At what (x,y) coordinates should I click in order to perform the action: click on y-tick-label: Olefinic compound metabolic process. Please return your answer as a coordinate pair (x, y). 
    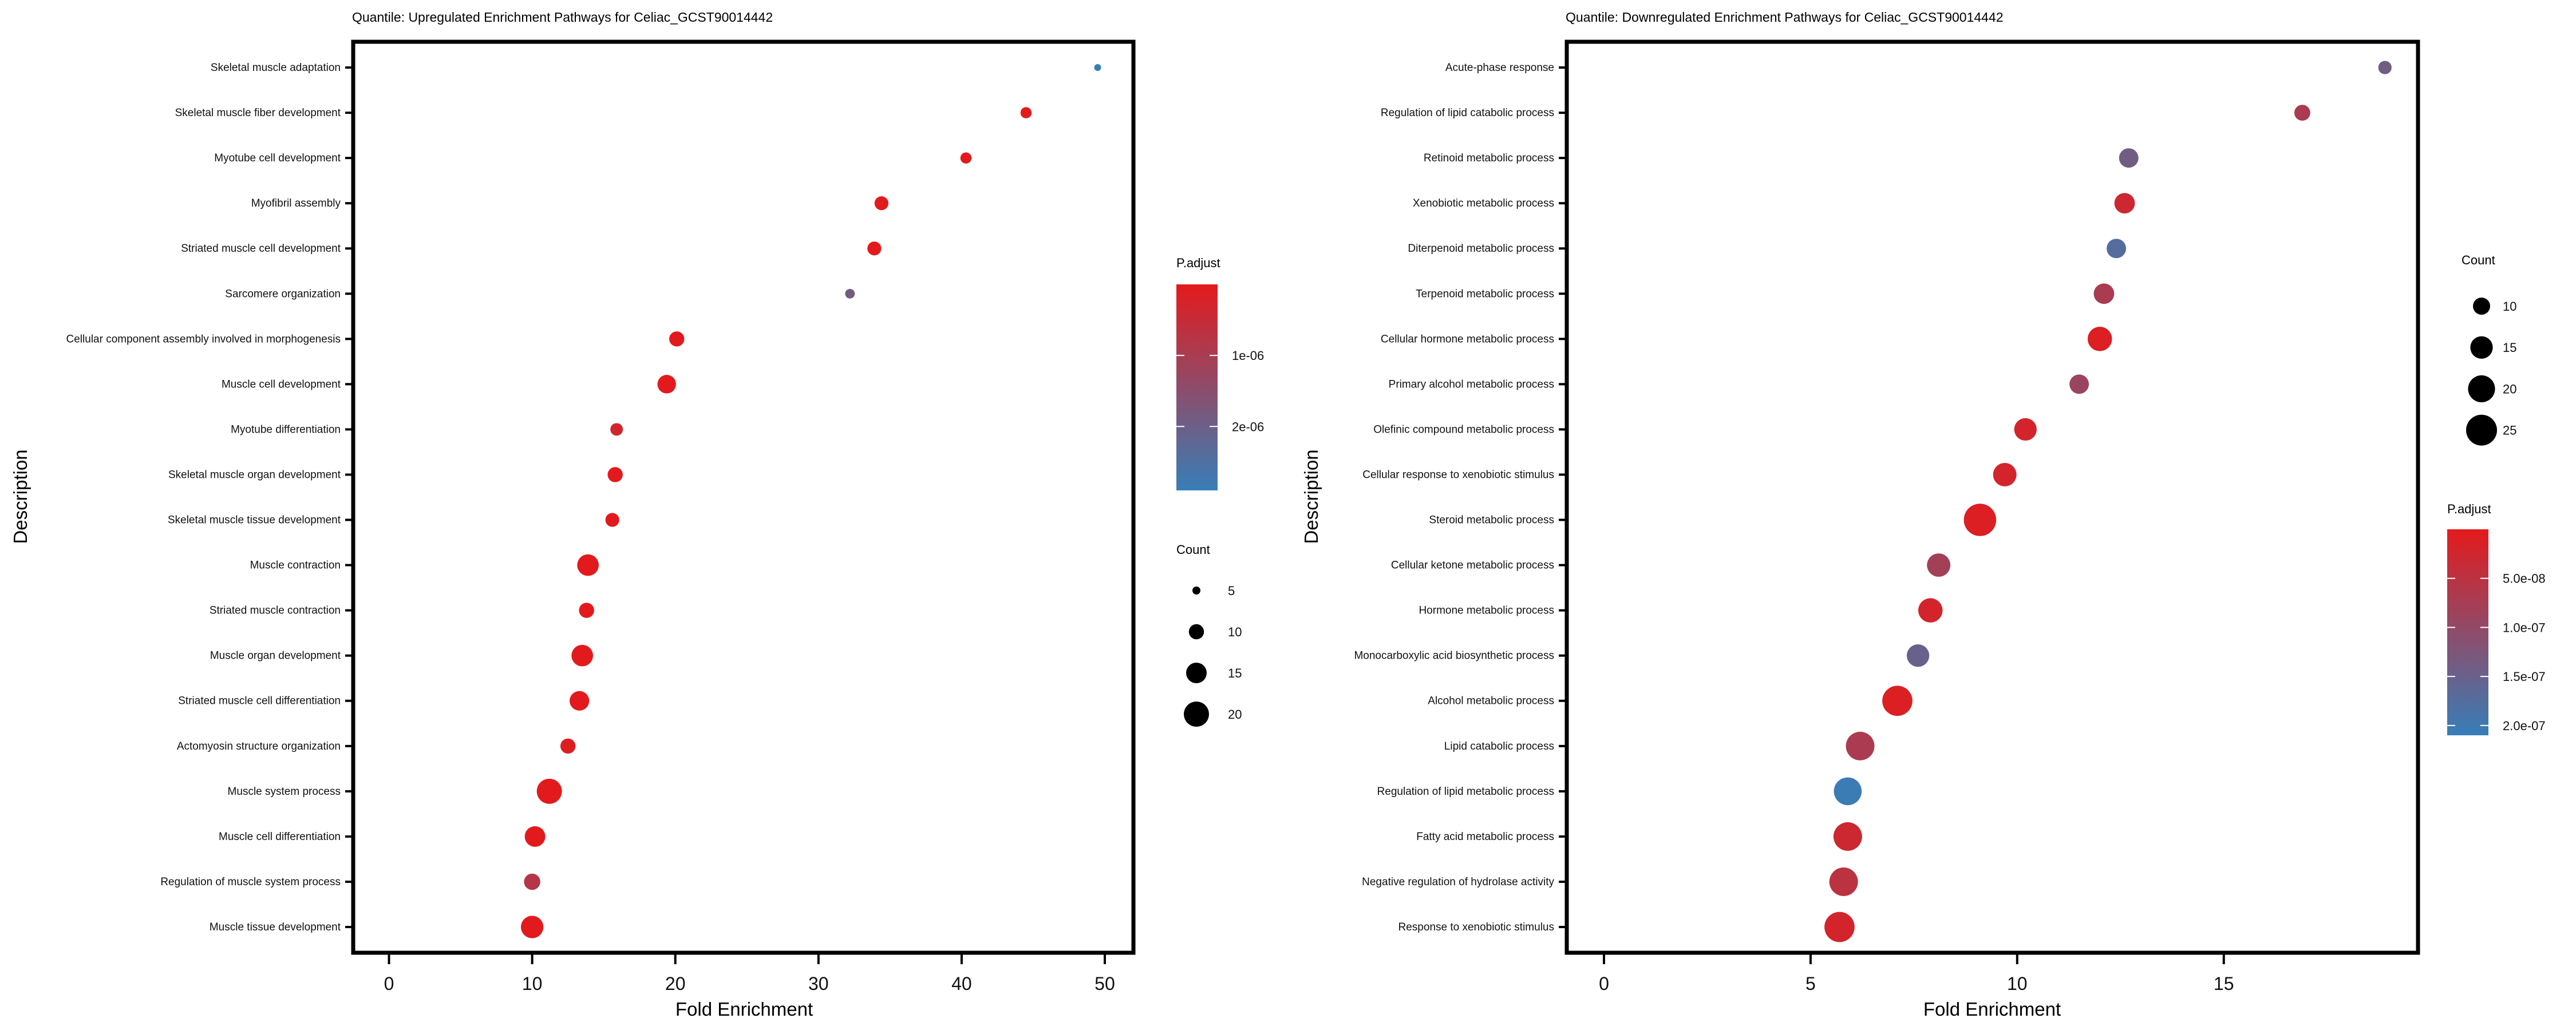
    Looking at the image, I should click on (1463, 429).